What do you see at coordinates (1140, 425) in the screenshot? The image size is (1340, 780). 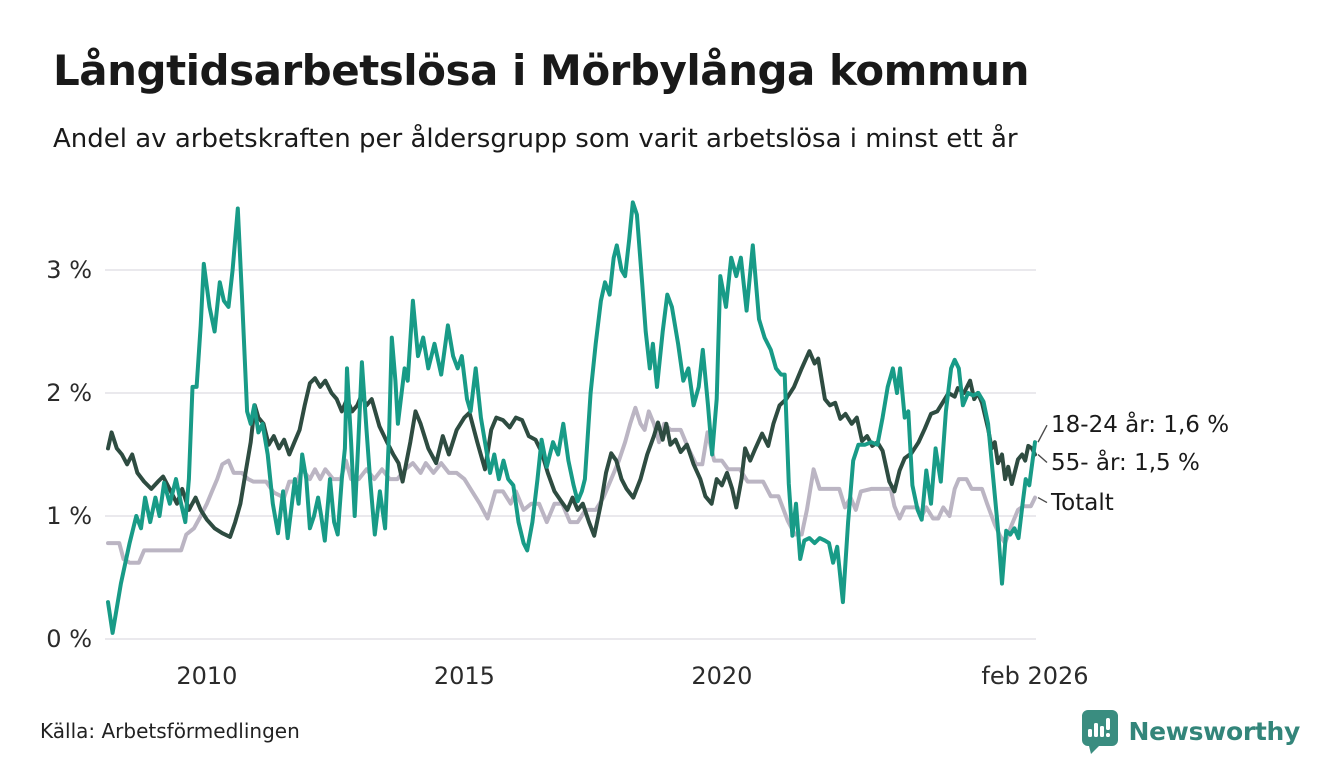 I see `series-label-18-24-ar: 18-24 år: 1,6 %` at bounding box center [1140, 425].